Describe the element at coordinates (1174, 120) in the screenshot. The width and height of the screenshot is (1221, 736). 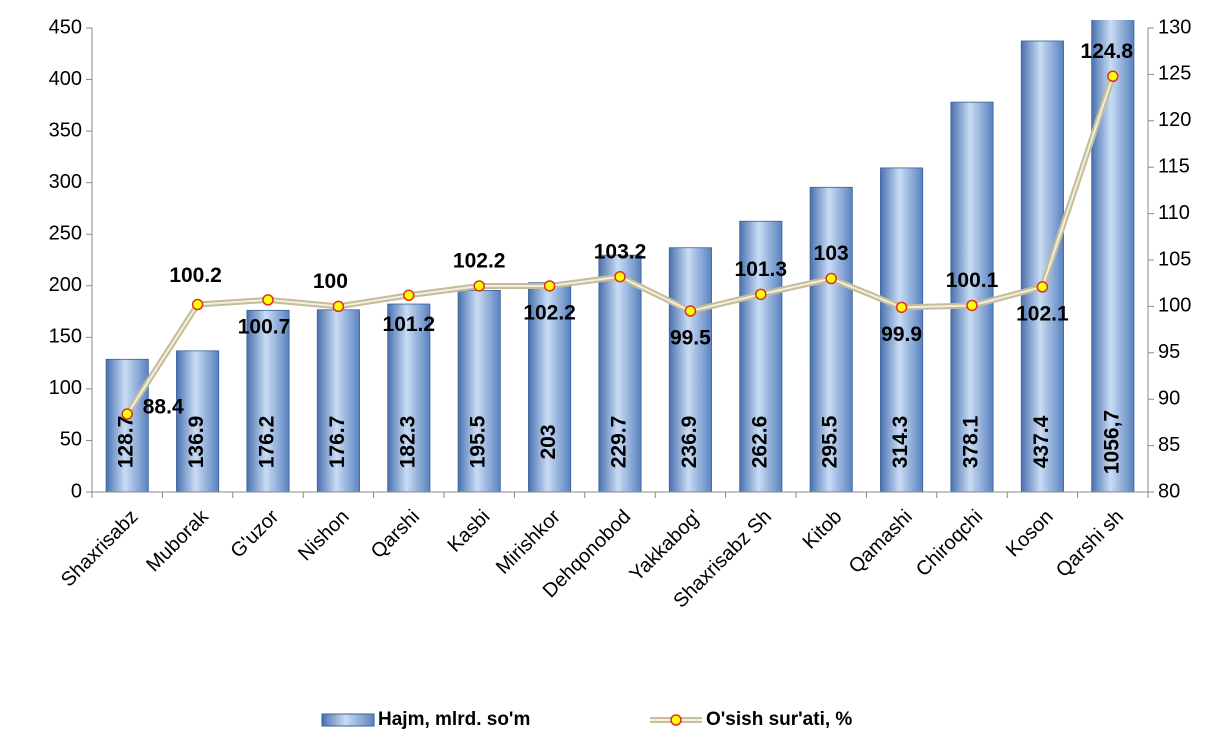
I see `y2-tick-label: 120` at that location.